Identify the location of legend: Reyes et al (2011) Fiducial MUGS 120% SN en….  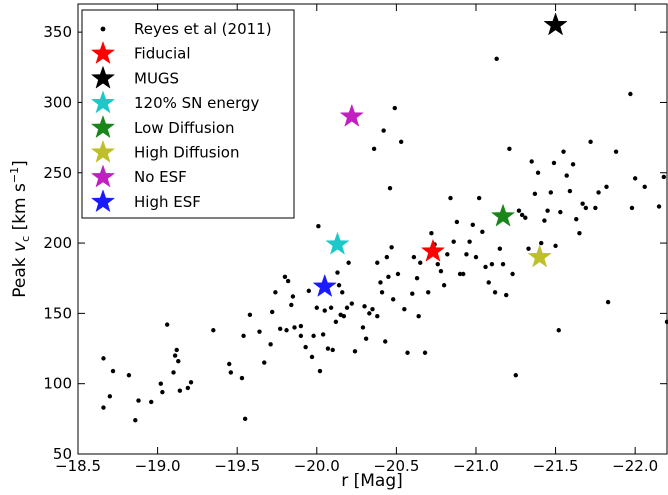
(188, 114).